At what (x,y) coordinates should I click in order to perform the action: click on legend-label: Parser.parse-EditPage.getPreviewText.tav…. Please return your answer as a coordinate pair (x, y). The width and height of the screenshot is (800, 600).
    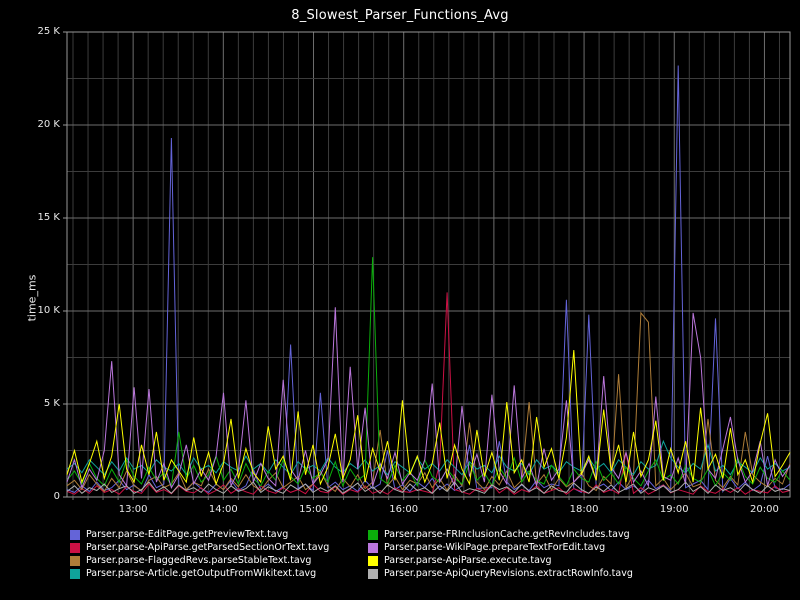
    Looking at the image, I should click on (187, 534).